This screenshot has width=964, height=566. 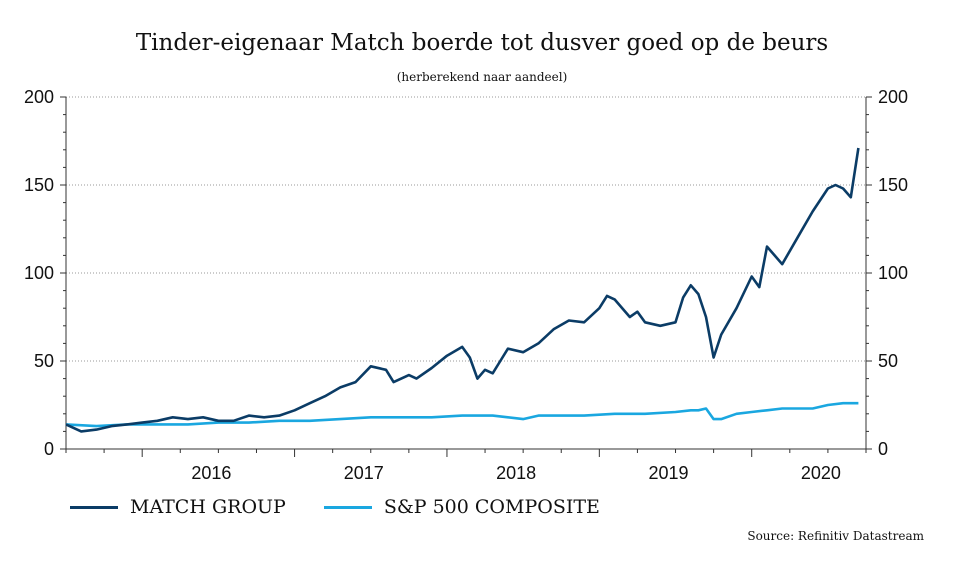 I want to click on source-note: Source: Refinitiv Datastream, so click(x=835, y=536).